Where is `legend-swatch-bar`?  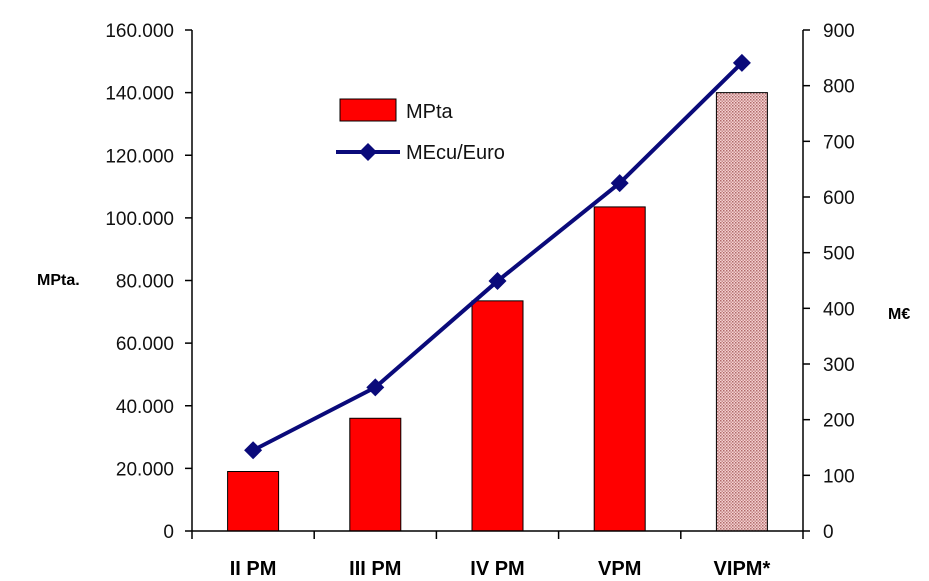 legend-swatch-bar is located at coordinates (368, 110).